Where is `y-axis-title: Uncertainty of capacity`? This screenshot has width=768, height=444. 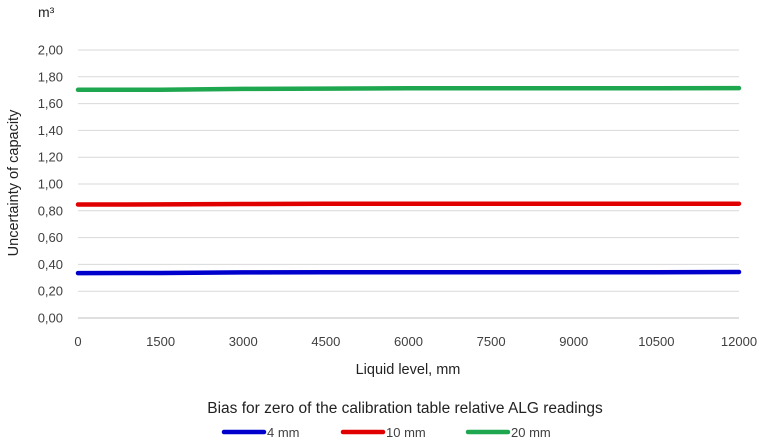 y-axis-title: Uncertainty of capacity is located at coordinates (14, 182).